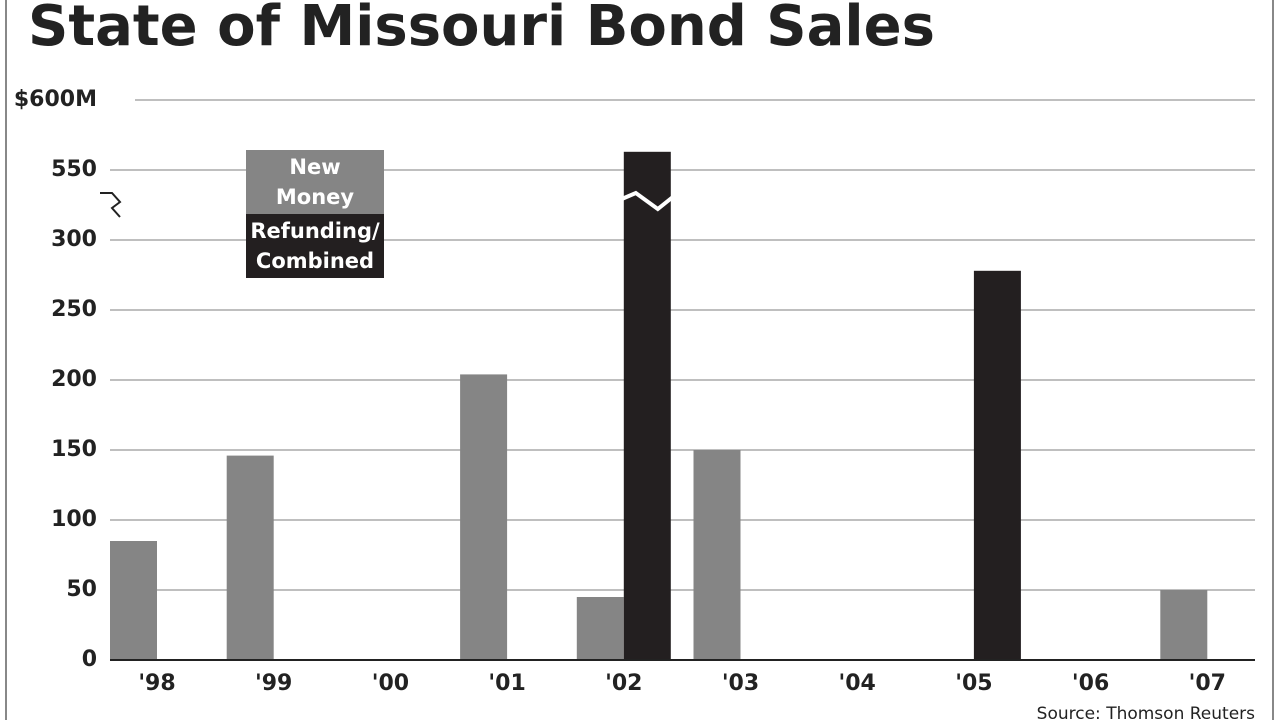 This screenshot has width=1280, height=724. Describe the element at coordinates (74, 169) in the screenshot. I see `y-tick-label: 550` at that location.